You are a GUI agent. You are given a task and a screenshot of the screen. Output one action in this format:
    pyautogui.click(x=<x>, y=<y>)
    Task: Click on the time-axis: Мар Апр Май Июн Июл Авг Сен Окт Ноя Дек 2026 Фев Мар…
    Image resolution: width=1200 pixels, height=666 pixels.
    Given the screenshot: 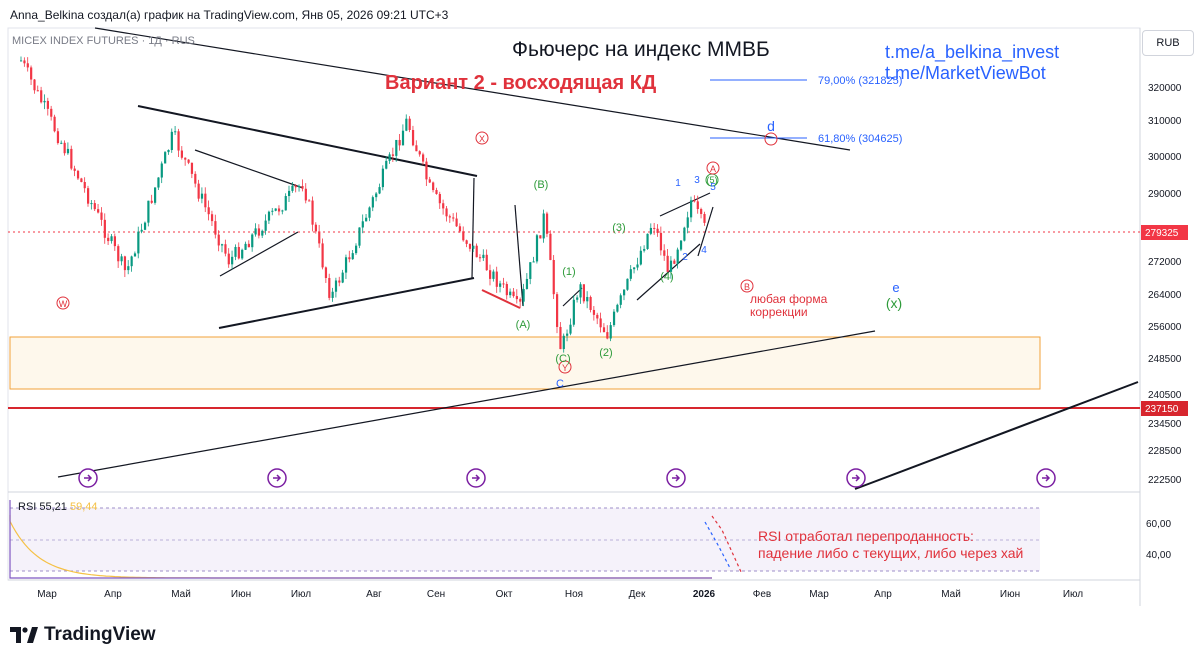 What is the action you would take?
    pyautogui.click(x=560, y=594)
    